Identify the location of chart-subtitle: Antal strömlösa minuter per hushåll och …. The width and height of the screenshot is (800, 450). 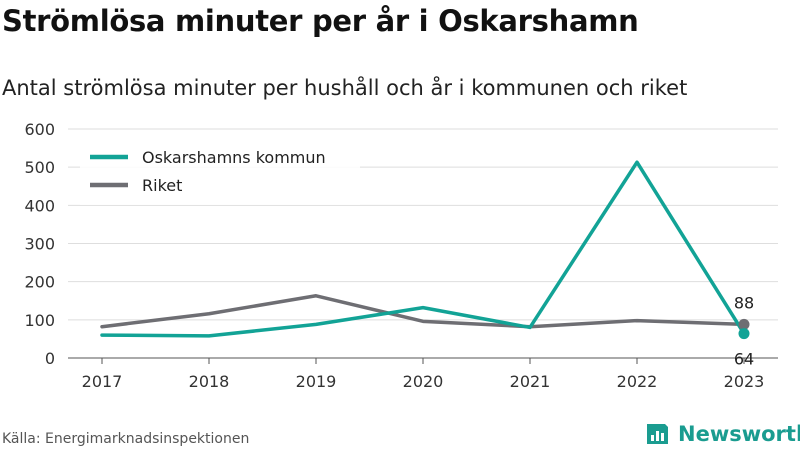
(345, 88).